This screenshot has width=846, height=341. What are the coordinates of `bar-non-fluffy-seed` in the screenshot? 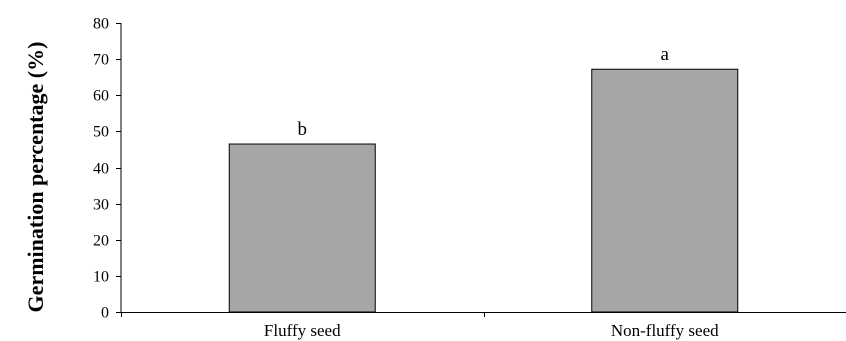 It's located at (665, 190).